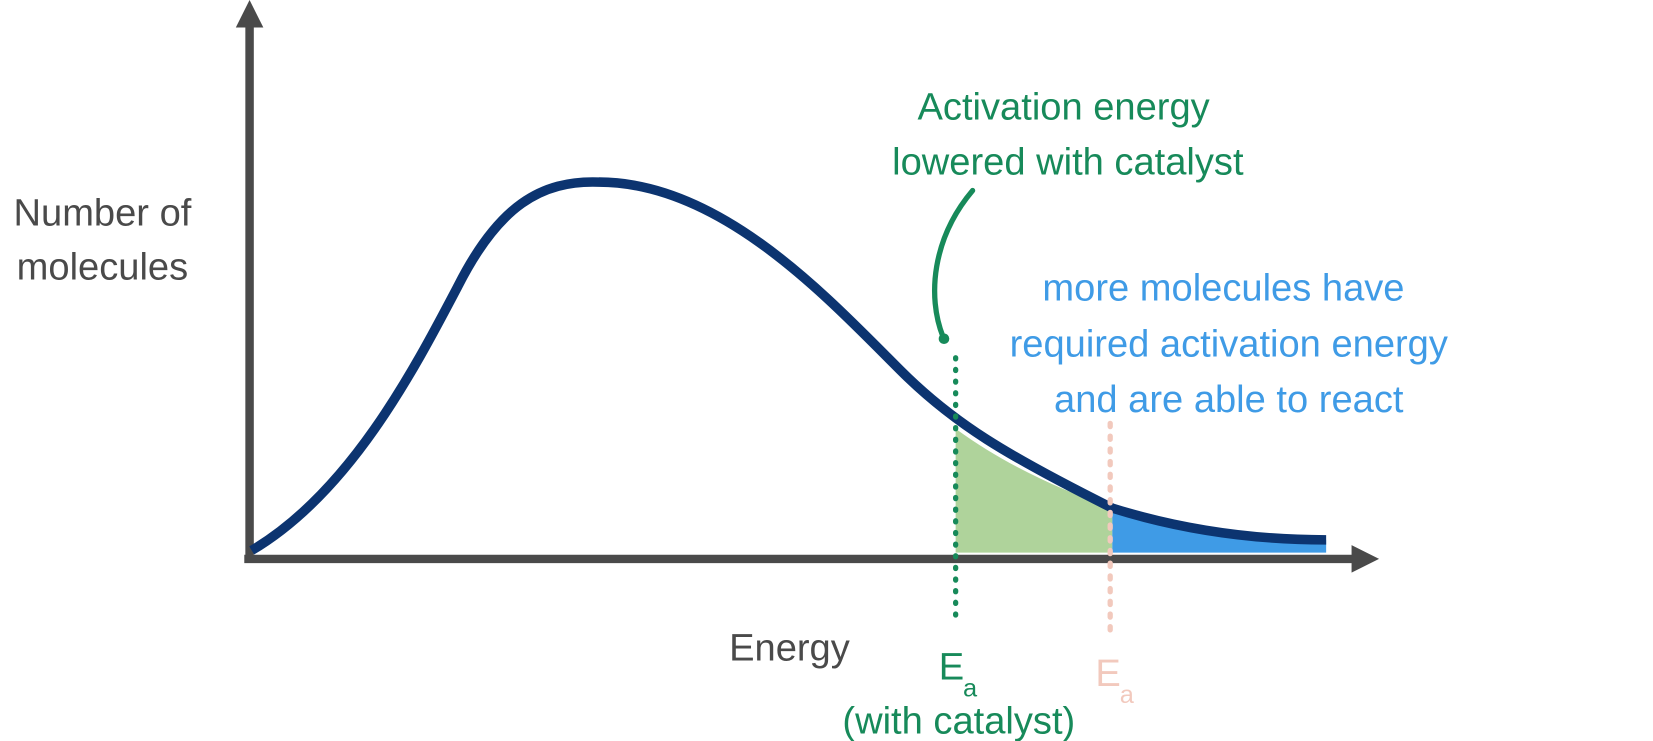 This screenshot has width=1653, height=741. Describe the element at coordinates (1068, 163) in the screenshot. I see `catalyst-note: lowered with catalyst` at that location.